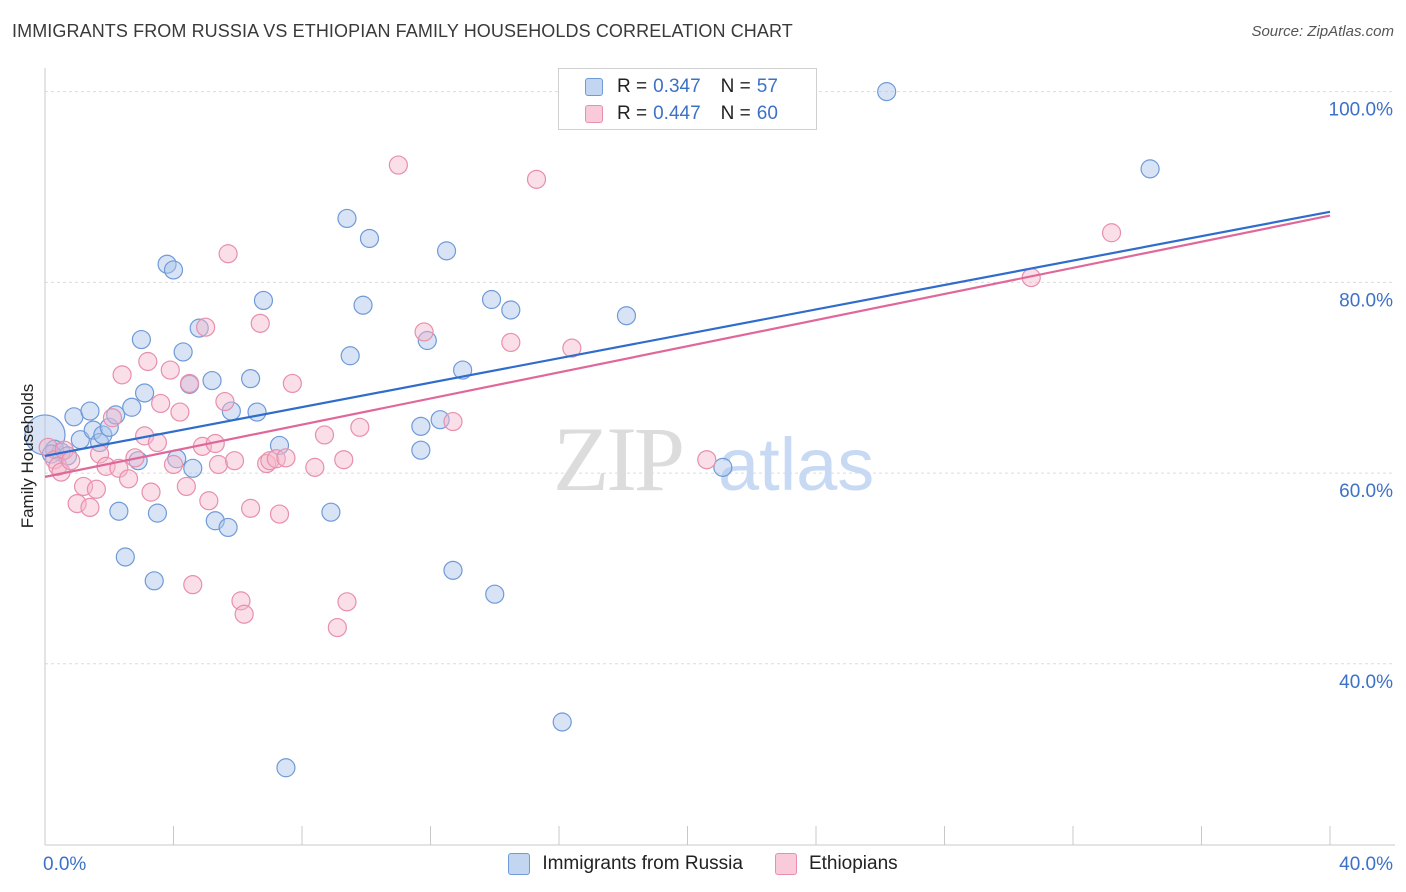 Image resolution: width=1406 pixels, height=892 pixels. I want to click on x-tick-label-0: 0.0%, so click(64, 864).